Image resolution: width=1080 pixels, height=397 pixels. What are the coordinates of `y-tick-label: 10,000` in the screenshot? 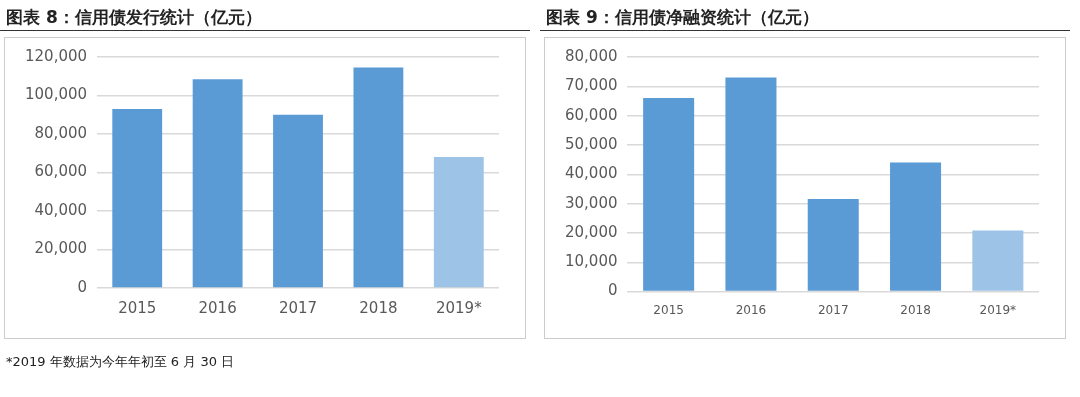 It's located at (591, 261).